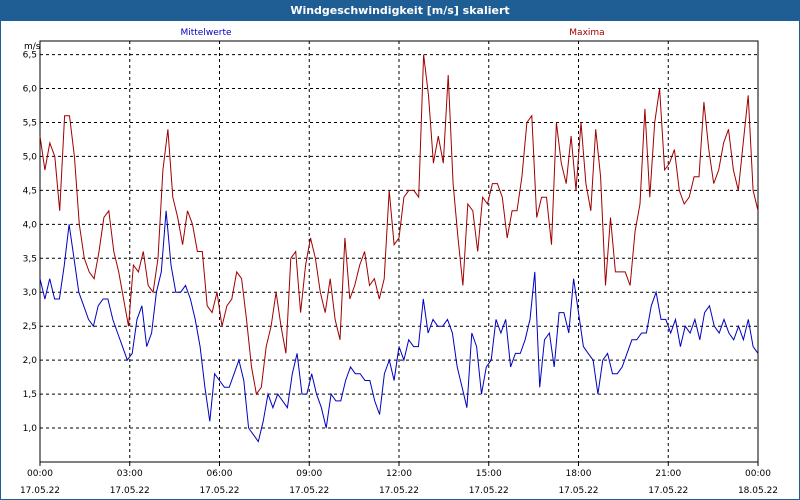  What do you see at coordinates (30, 395) in the screenshot?
I see `y-tick-label: 1,5` at bounding box center [30, 395].